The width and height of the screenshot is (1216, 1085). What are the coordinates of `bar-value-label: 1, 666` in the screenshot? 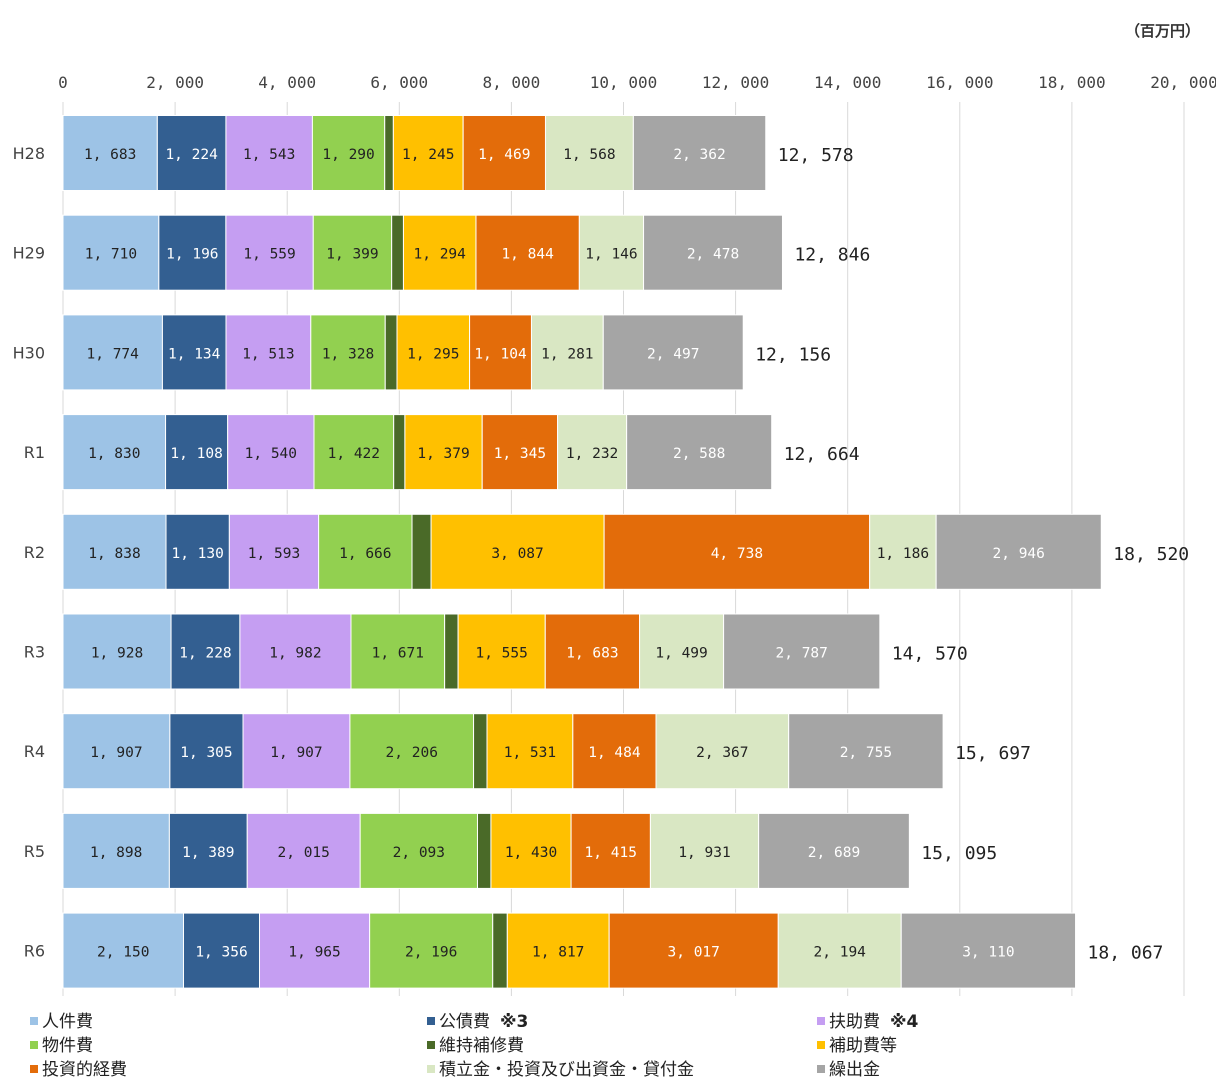 It's located at (365, 554).